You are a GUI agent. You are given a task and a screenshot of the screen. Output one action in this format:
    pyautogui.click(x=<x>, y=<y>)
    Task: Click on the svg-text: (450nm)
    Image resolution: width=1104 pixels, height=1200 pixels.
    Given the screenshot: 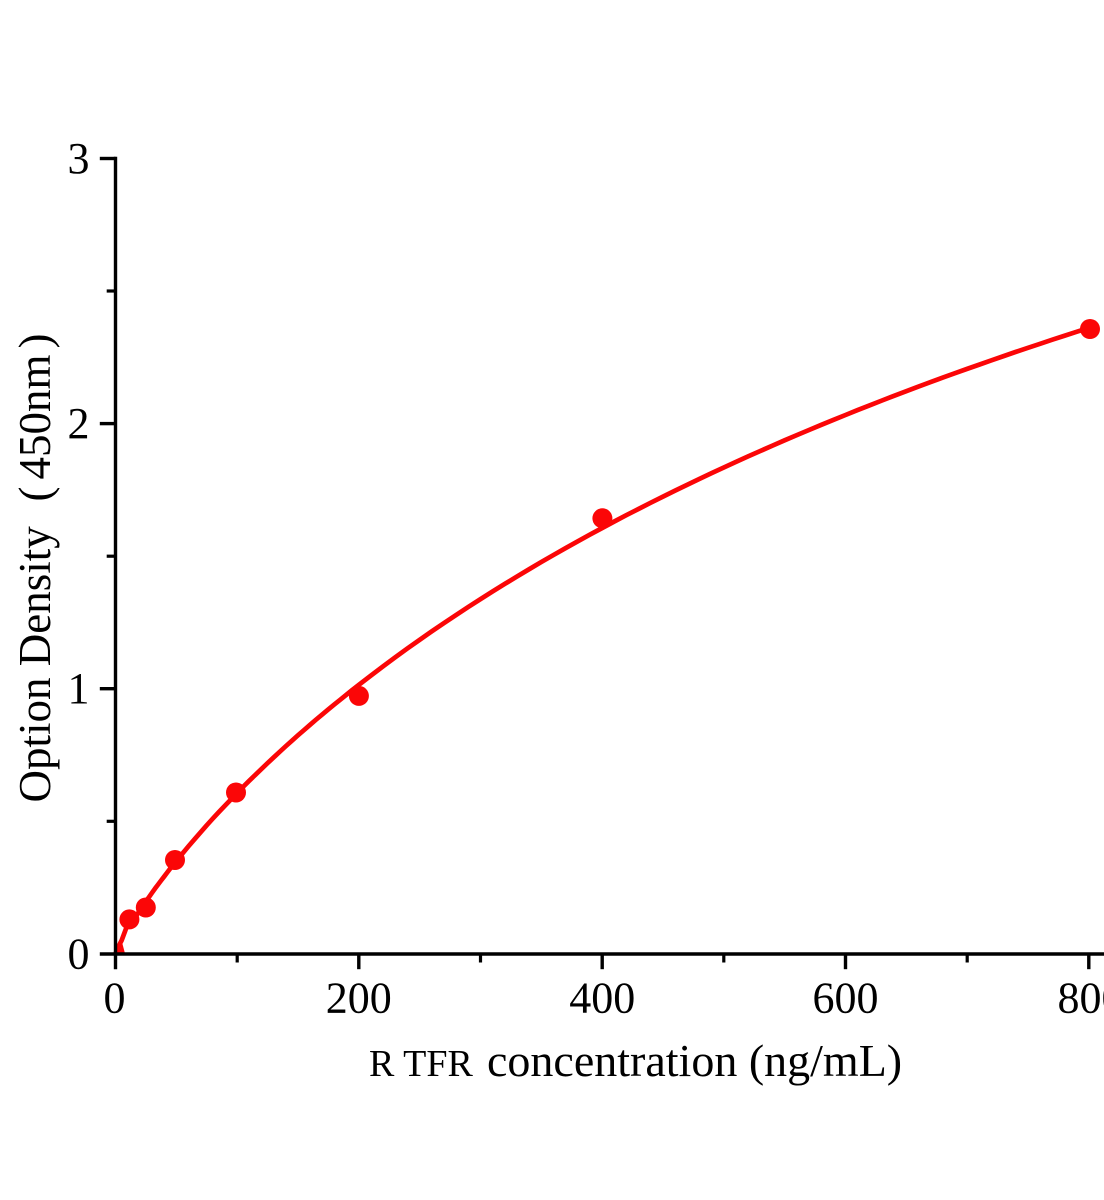 What is the action you would take?
    pyautogui.click(x=35, y=417)
    